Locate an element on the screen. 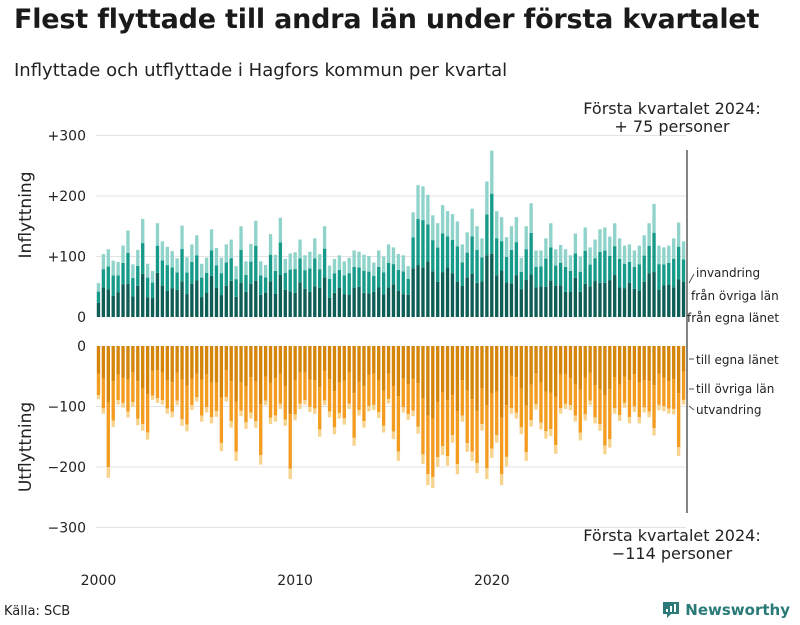 The height and width of the screenshot is (625, 800). series-label-fran-ovriga-lan: från övriga län is located at coordinates (735, 296).